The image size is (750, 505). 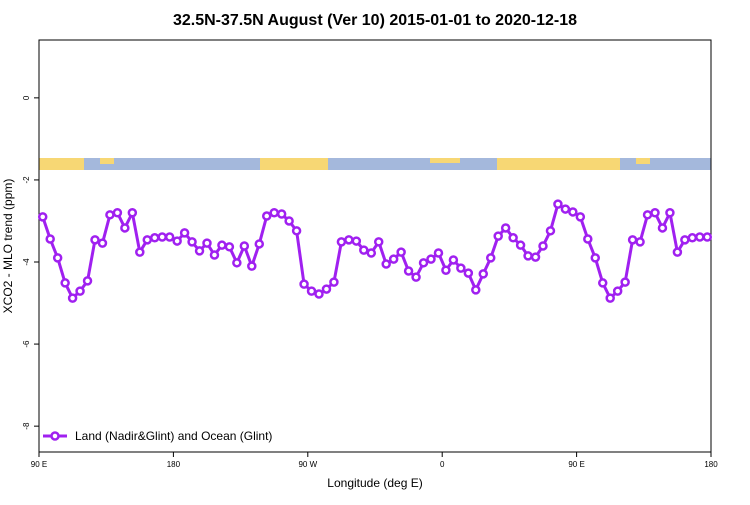 I want to click on y-tick-label: -6, so click(x=26, y=344).